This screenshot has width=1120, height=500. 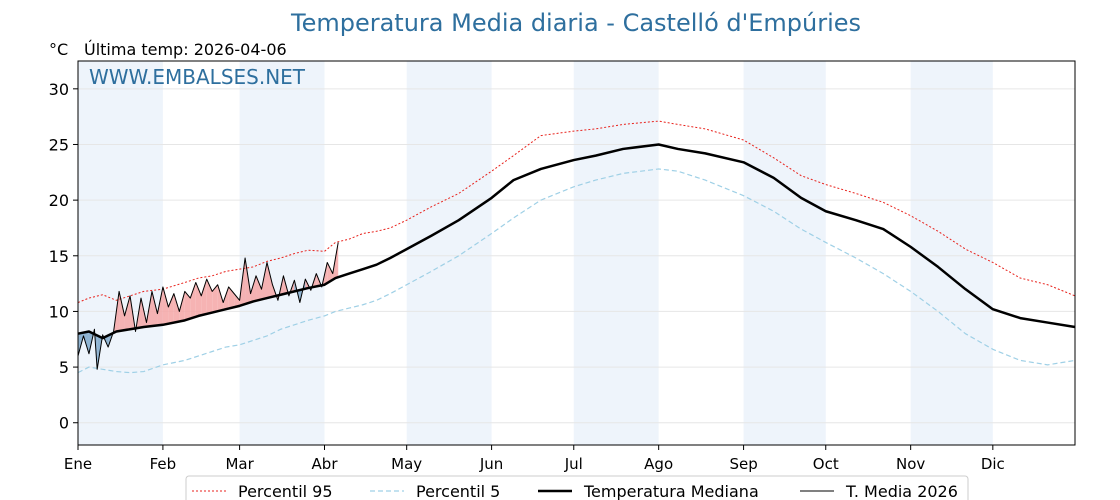 What do you see at coordinates (163, 464) in the screenshot?
I see `x-tick-label: Feb` at bounding box center [163, 464].